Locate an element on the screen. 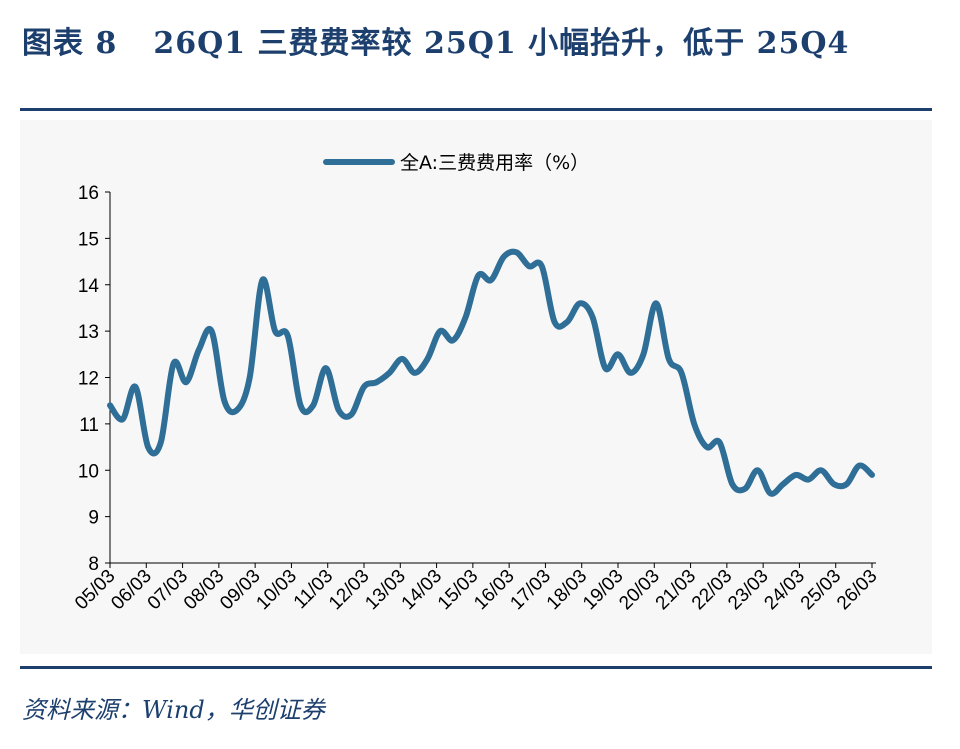 This screenshot has width=960, height=749. x-tick-label: 20/03 is located at coordinates (639, 590).